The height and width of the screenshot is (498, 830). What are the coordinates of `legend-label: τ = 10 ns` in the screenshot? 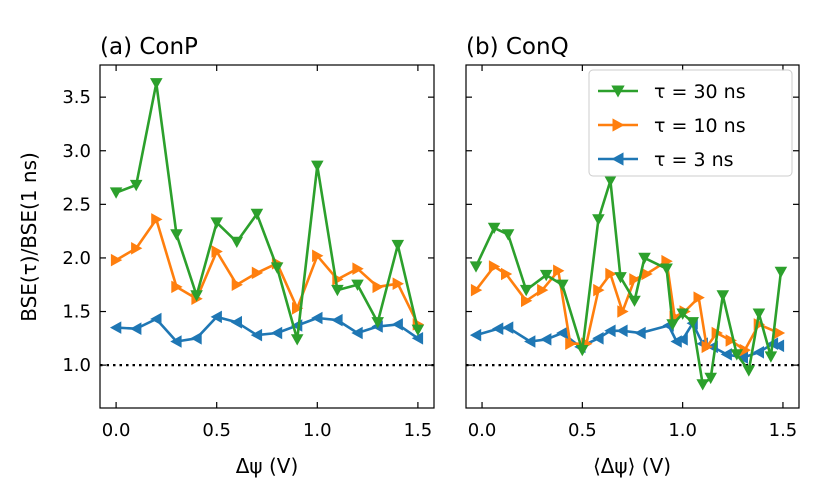 It's located at (700, 126).